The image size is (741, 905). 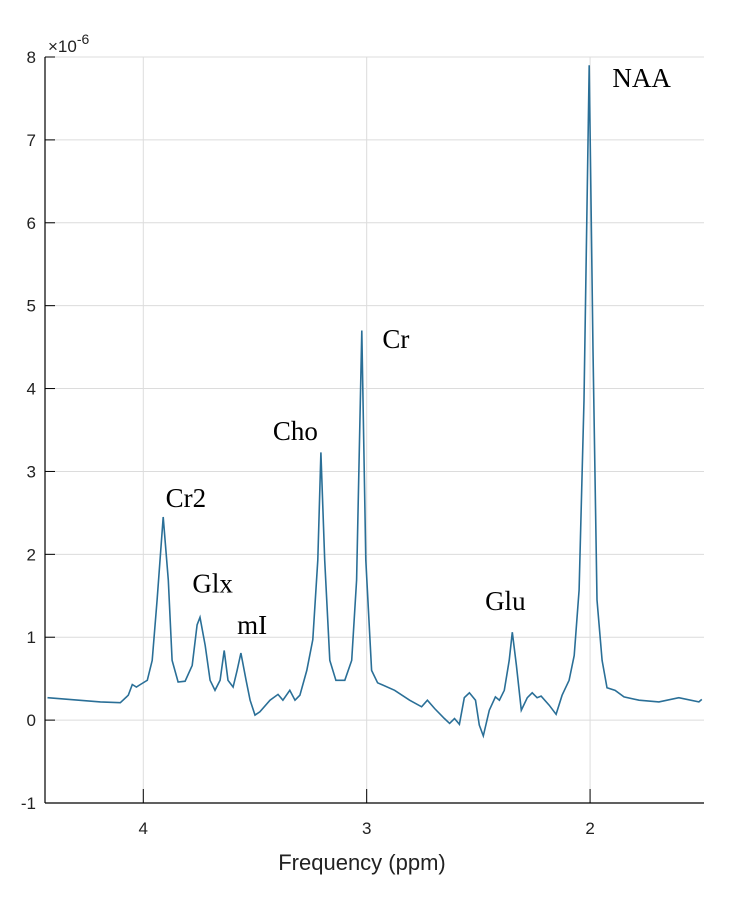 I want to click on x-axis-label: Frequency (ppm), so click(x=362, y=862).